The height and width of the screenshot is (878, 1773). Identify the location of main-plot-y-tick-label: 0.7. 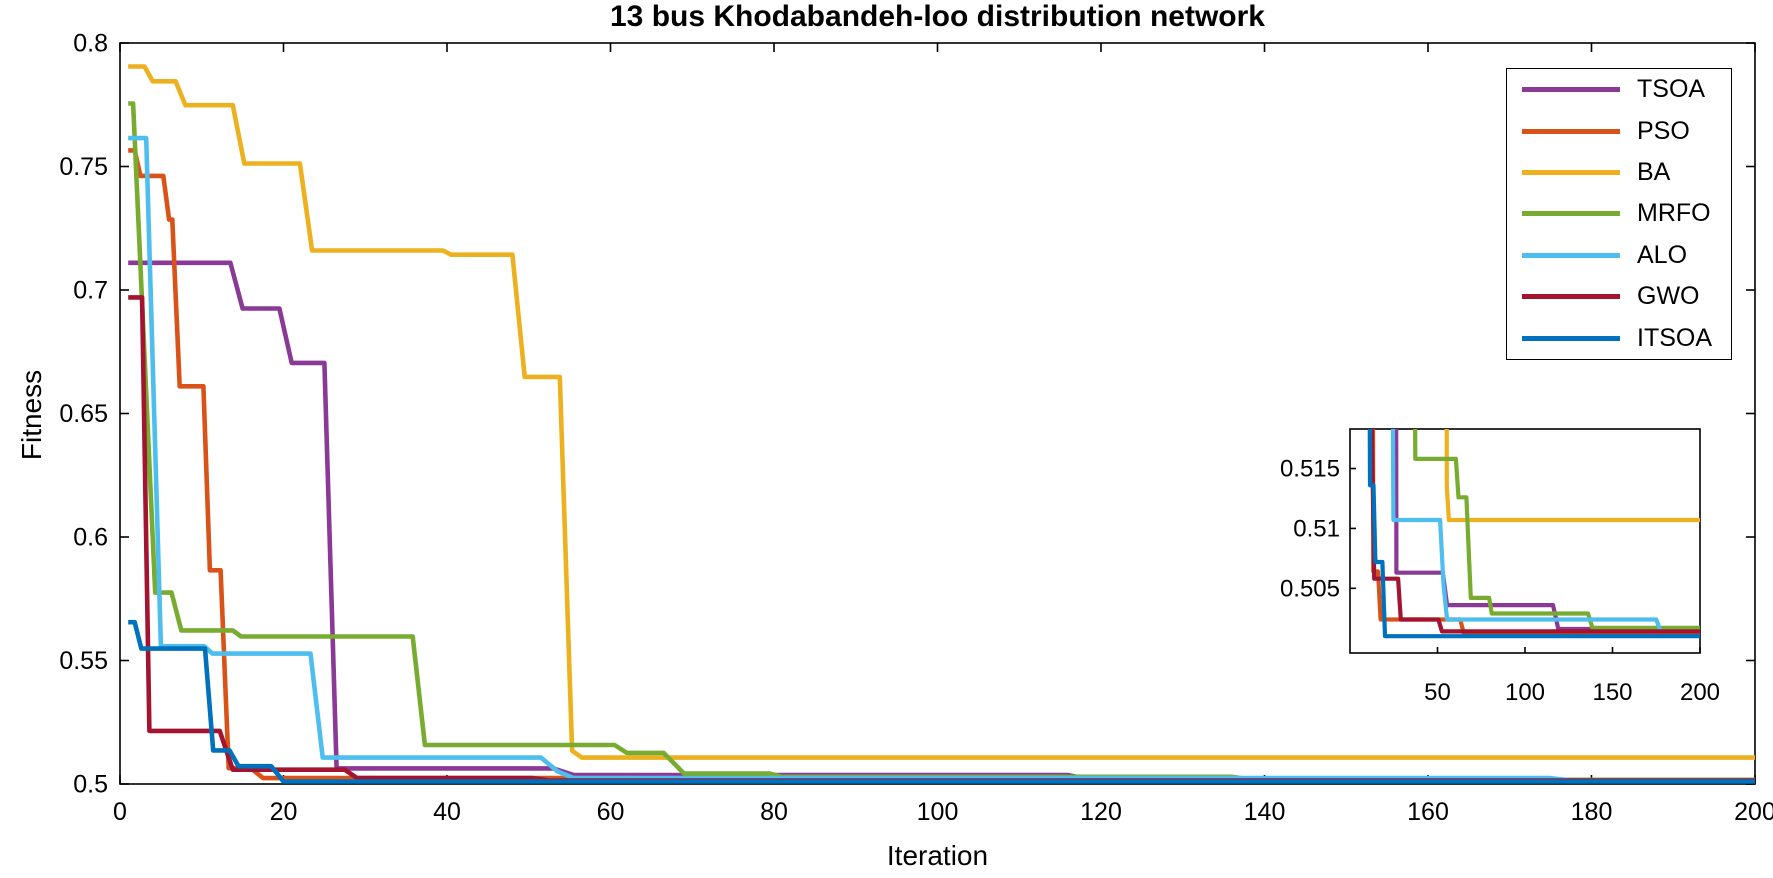
(90, 291).